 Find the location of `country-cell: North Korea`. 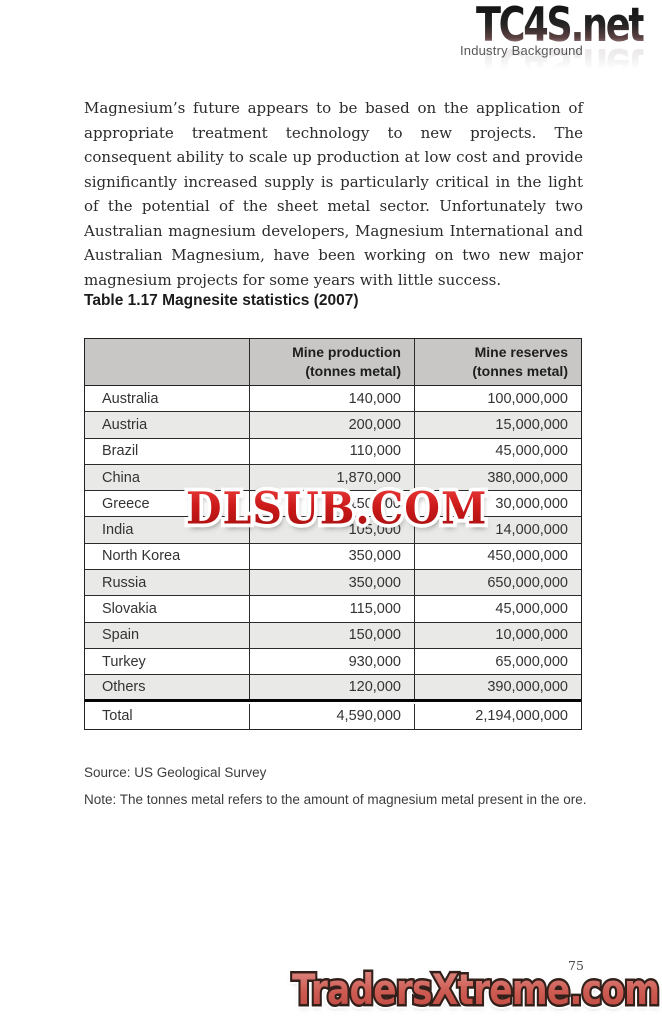

country-cell: North Korea is located at coordinates (141, 556).